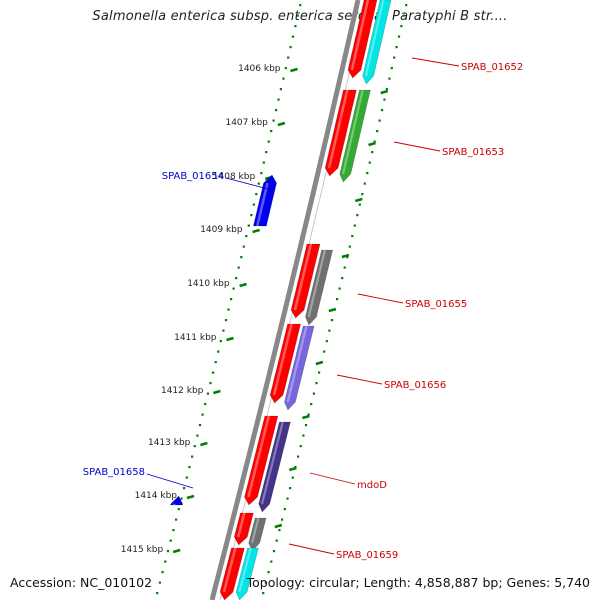  I want to click on gene-label: SPAB_01659, so click(367, 555).